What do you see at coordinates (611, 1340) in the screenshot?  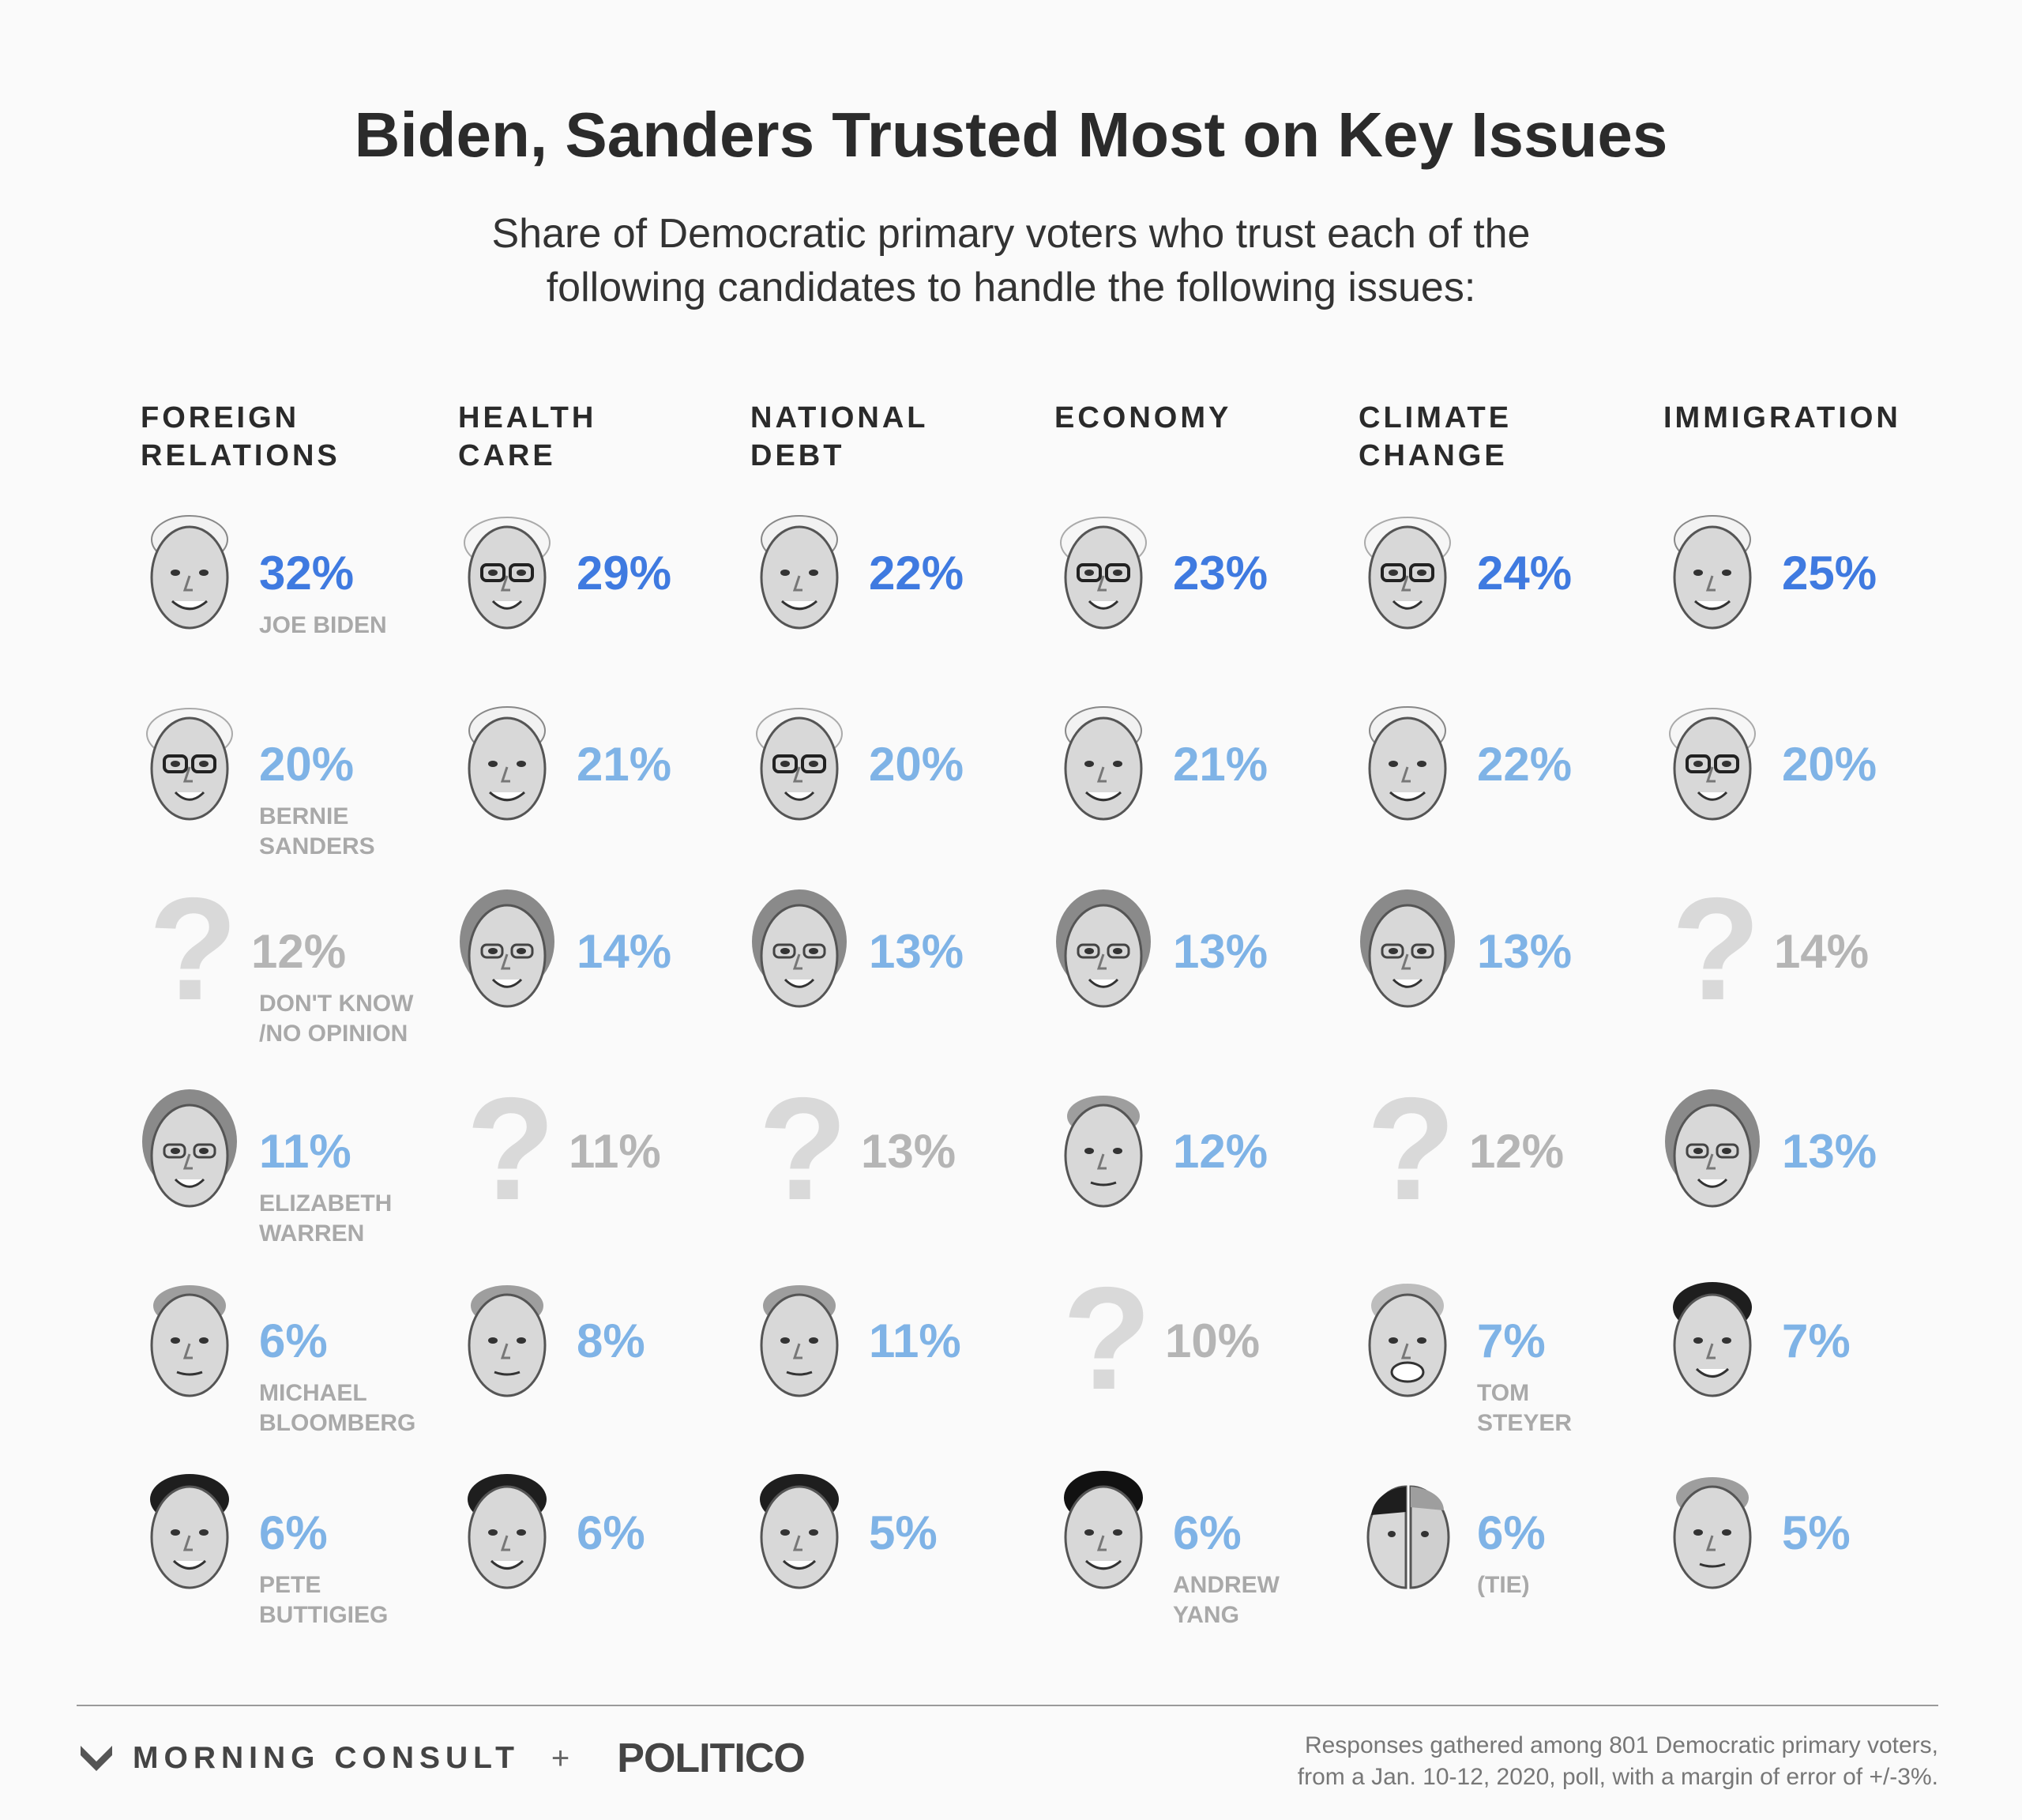 I see `percentage-label: 8%` at bounding box center [611, 1340].